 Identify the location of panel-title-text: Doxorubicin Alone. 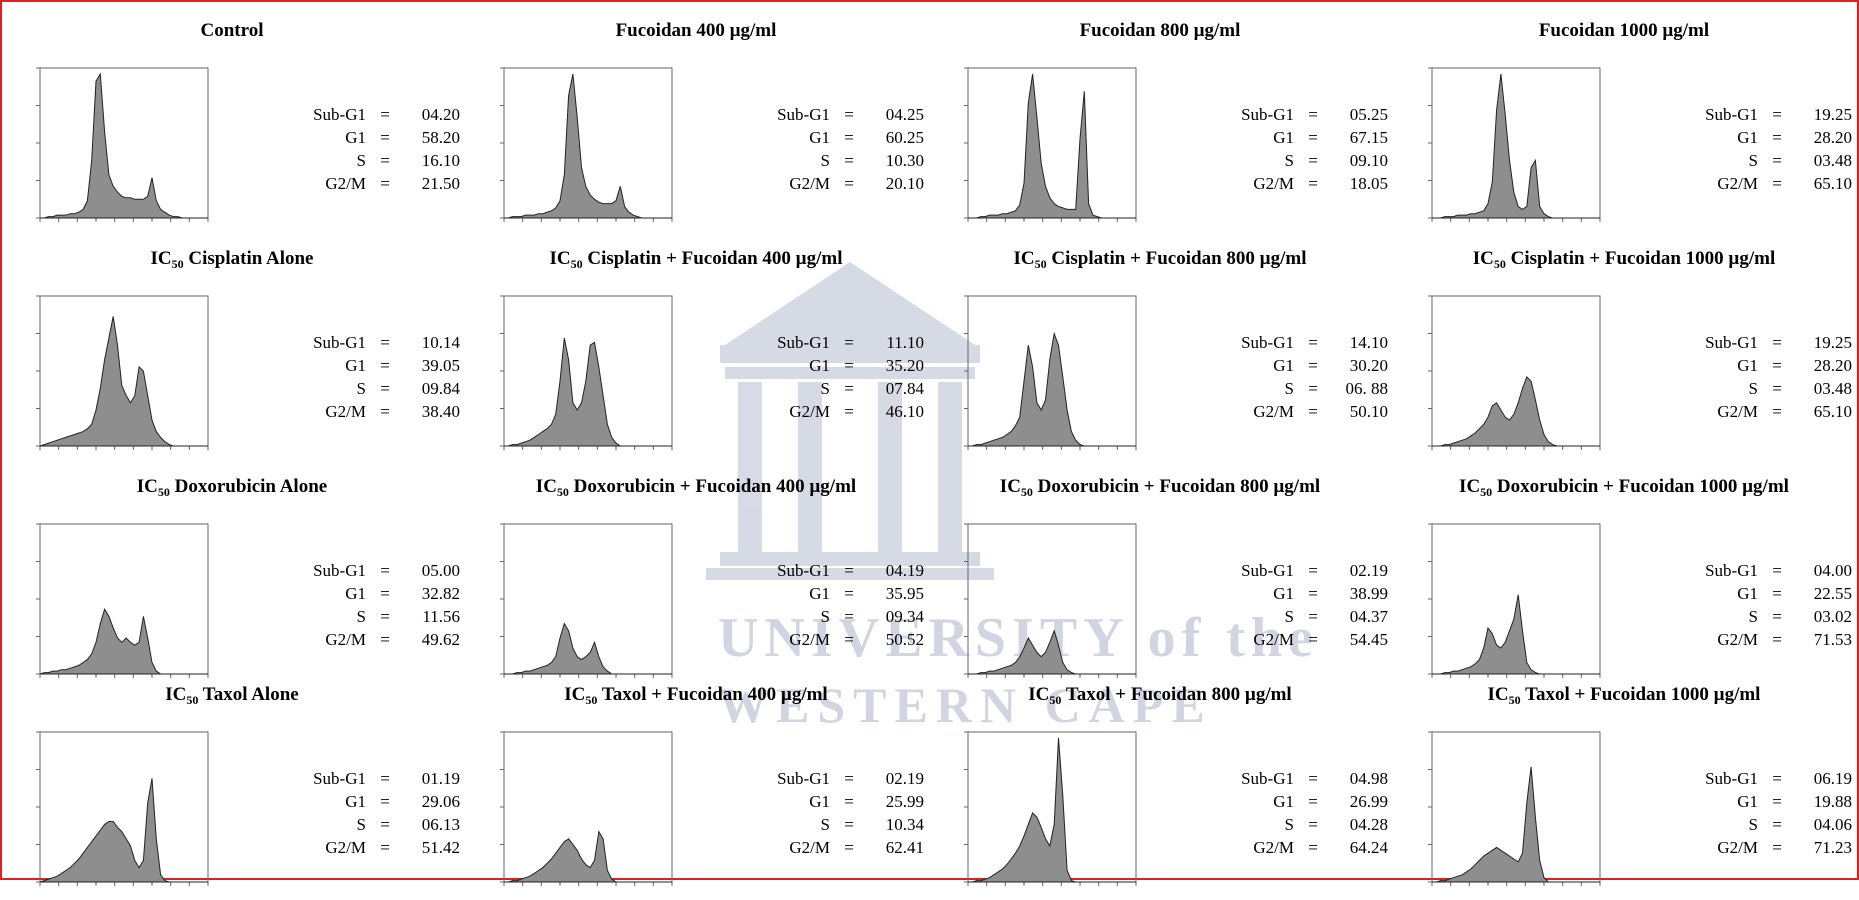
(248, 486).